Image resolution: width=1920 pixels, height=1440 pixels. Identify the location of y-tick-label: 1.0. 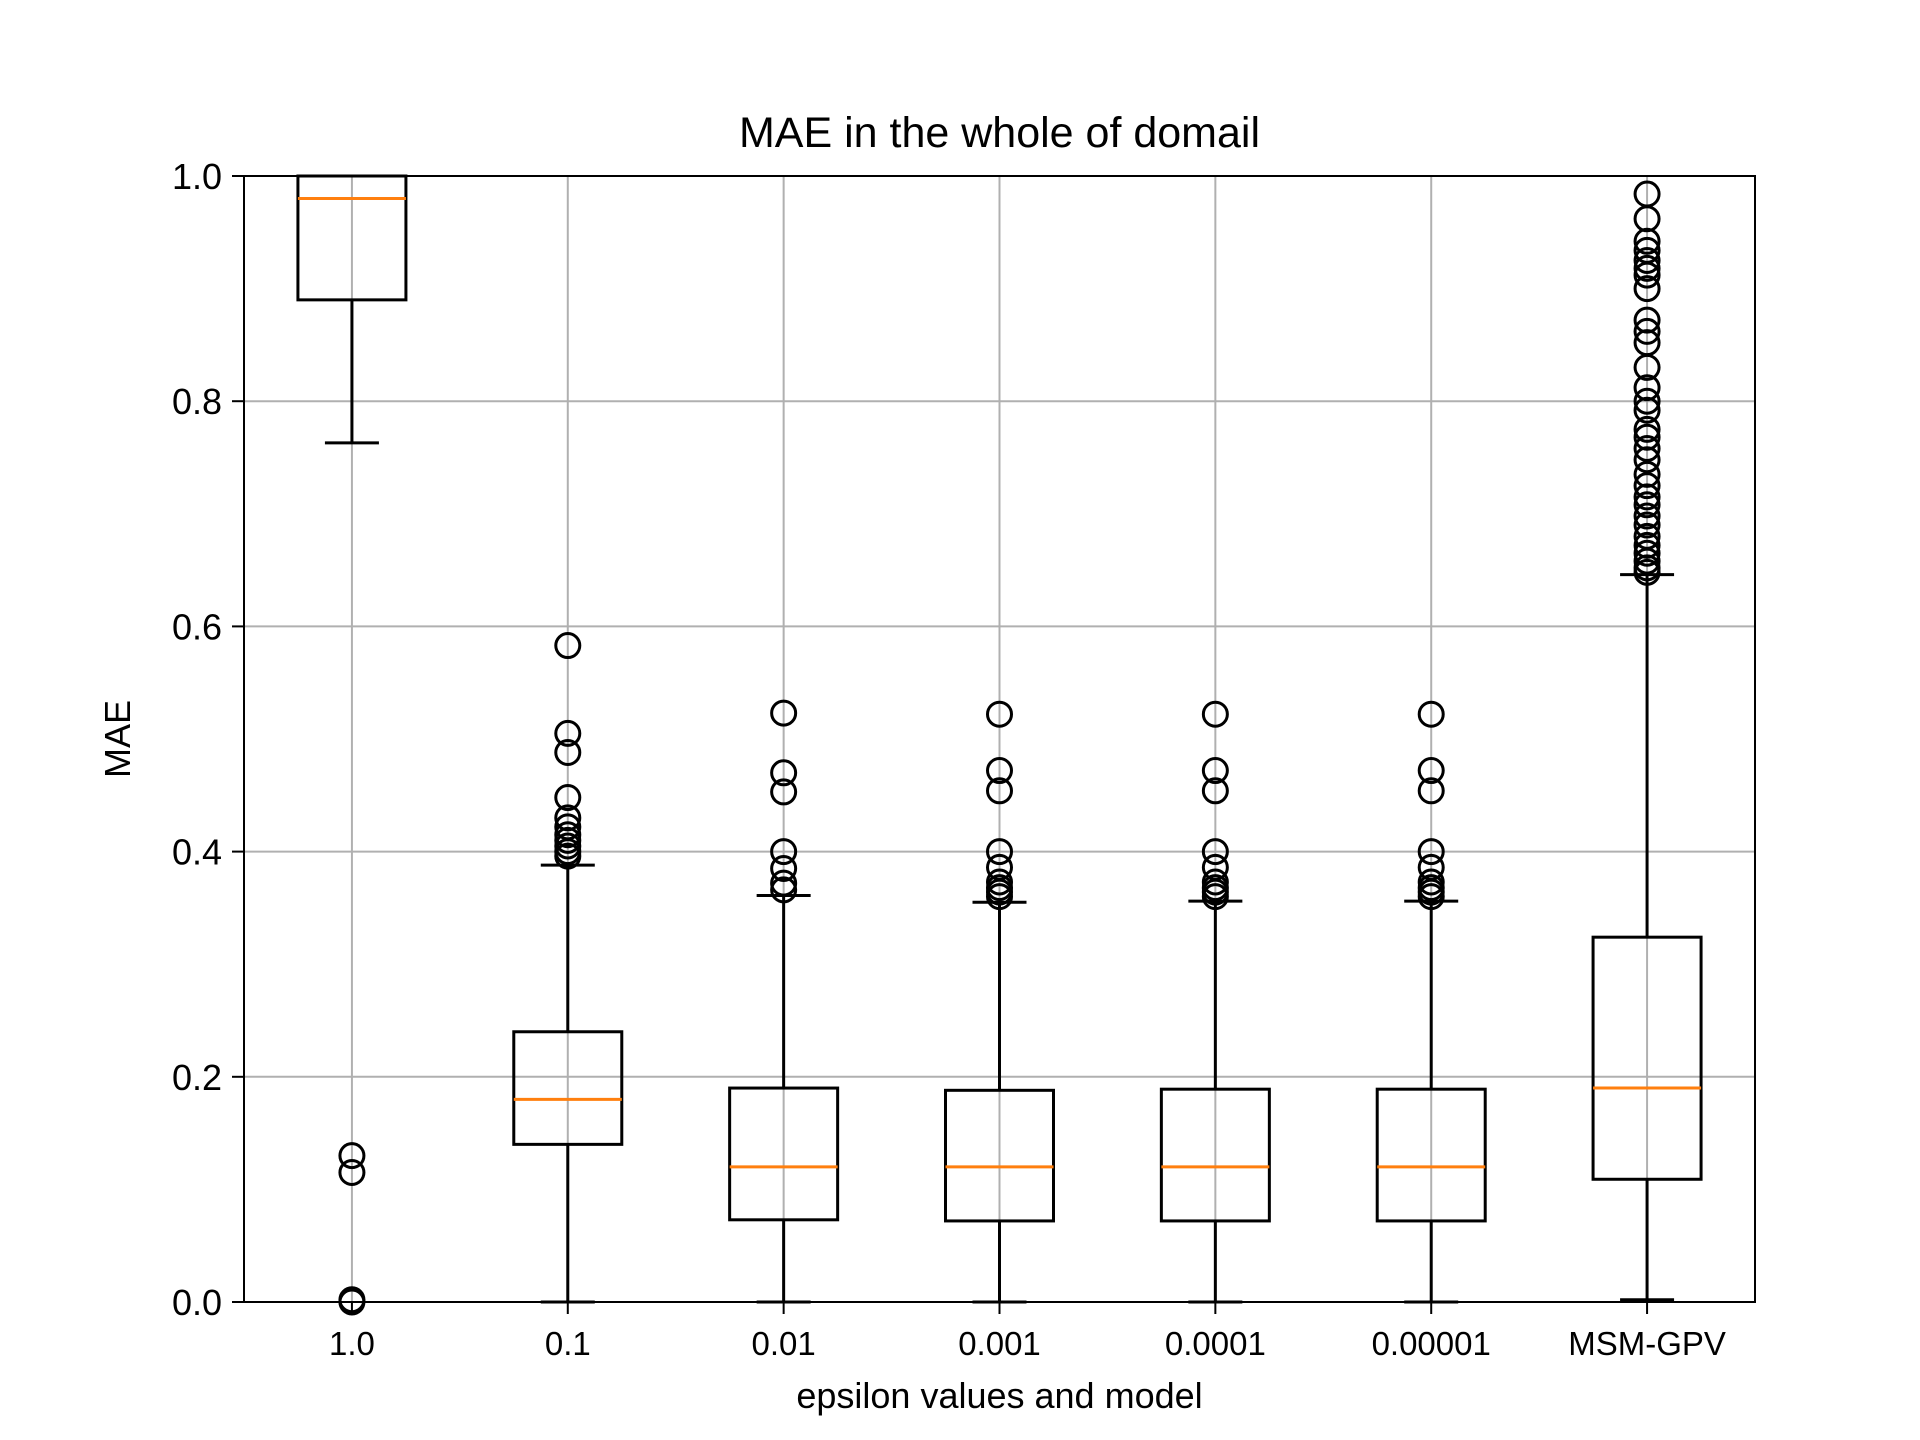
(197, 176).